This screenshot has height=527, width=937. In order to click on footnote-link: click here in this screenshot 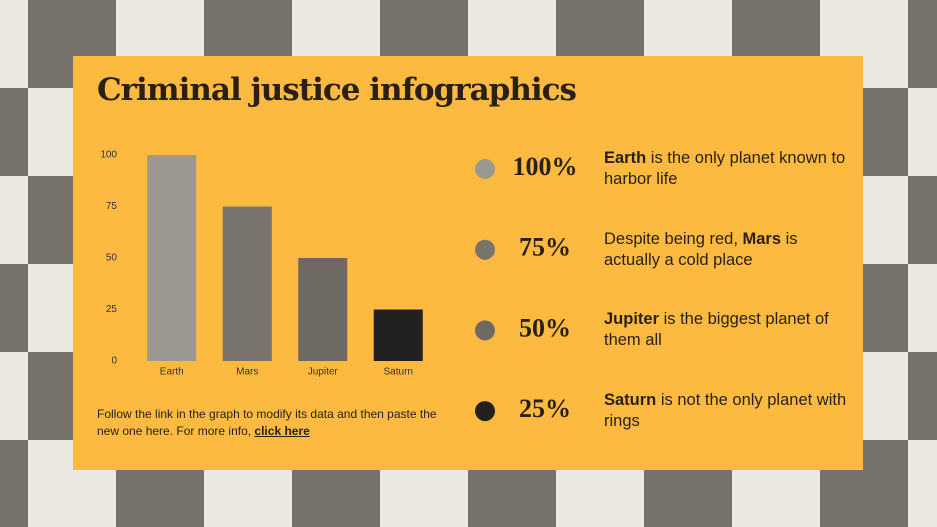, I will do `click(282, 431)`.